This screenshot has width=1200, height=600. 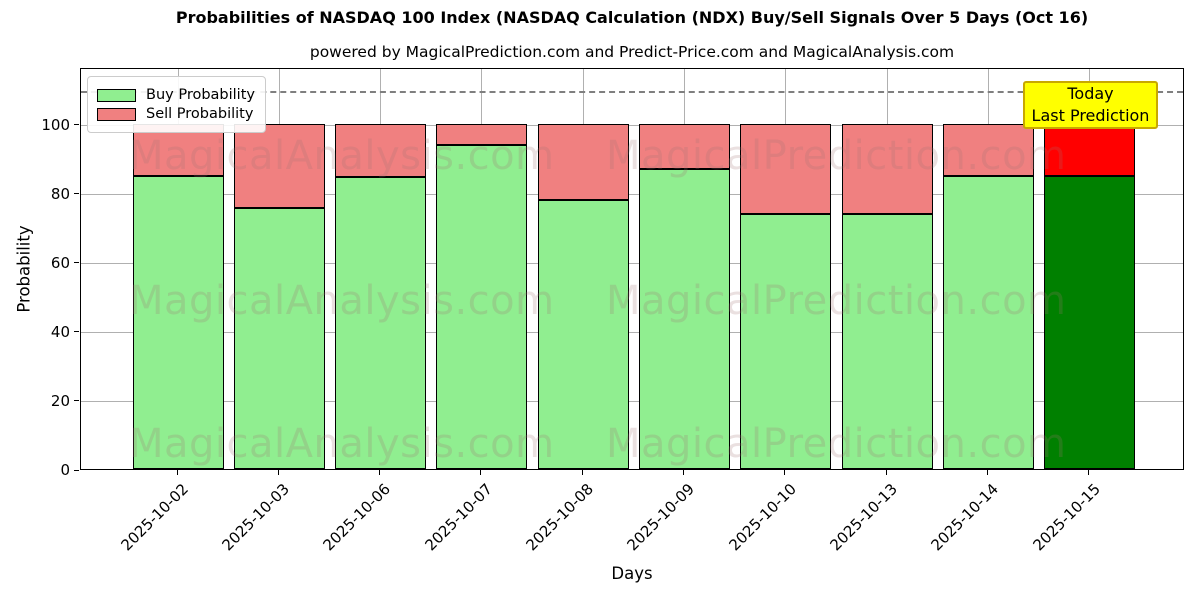 I want to click on x-tick-label: 2025-10-15, so click(x=1066, y=517).